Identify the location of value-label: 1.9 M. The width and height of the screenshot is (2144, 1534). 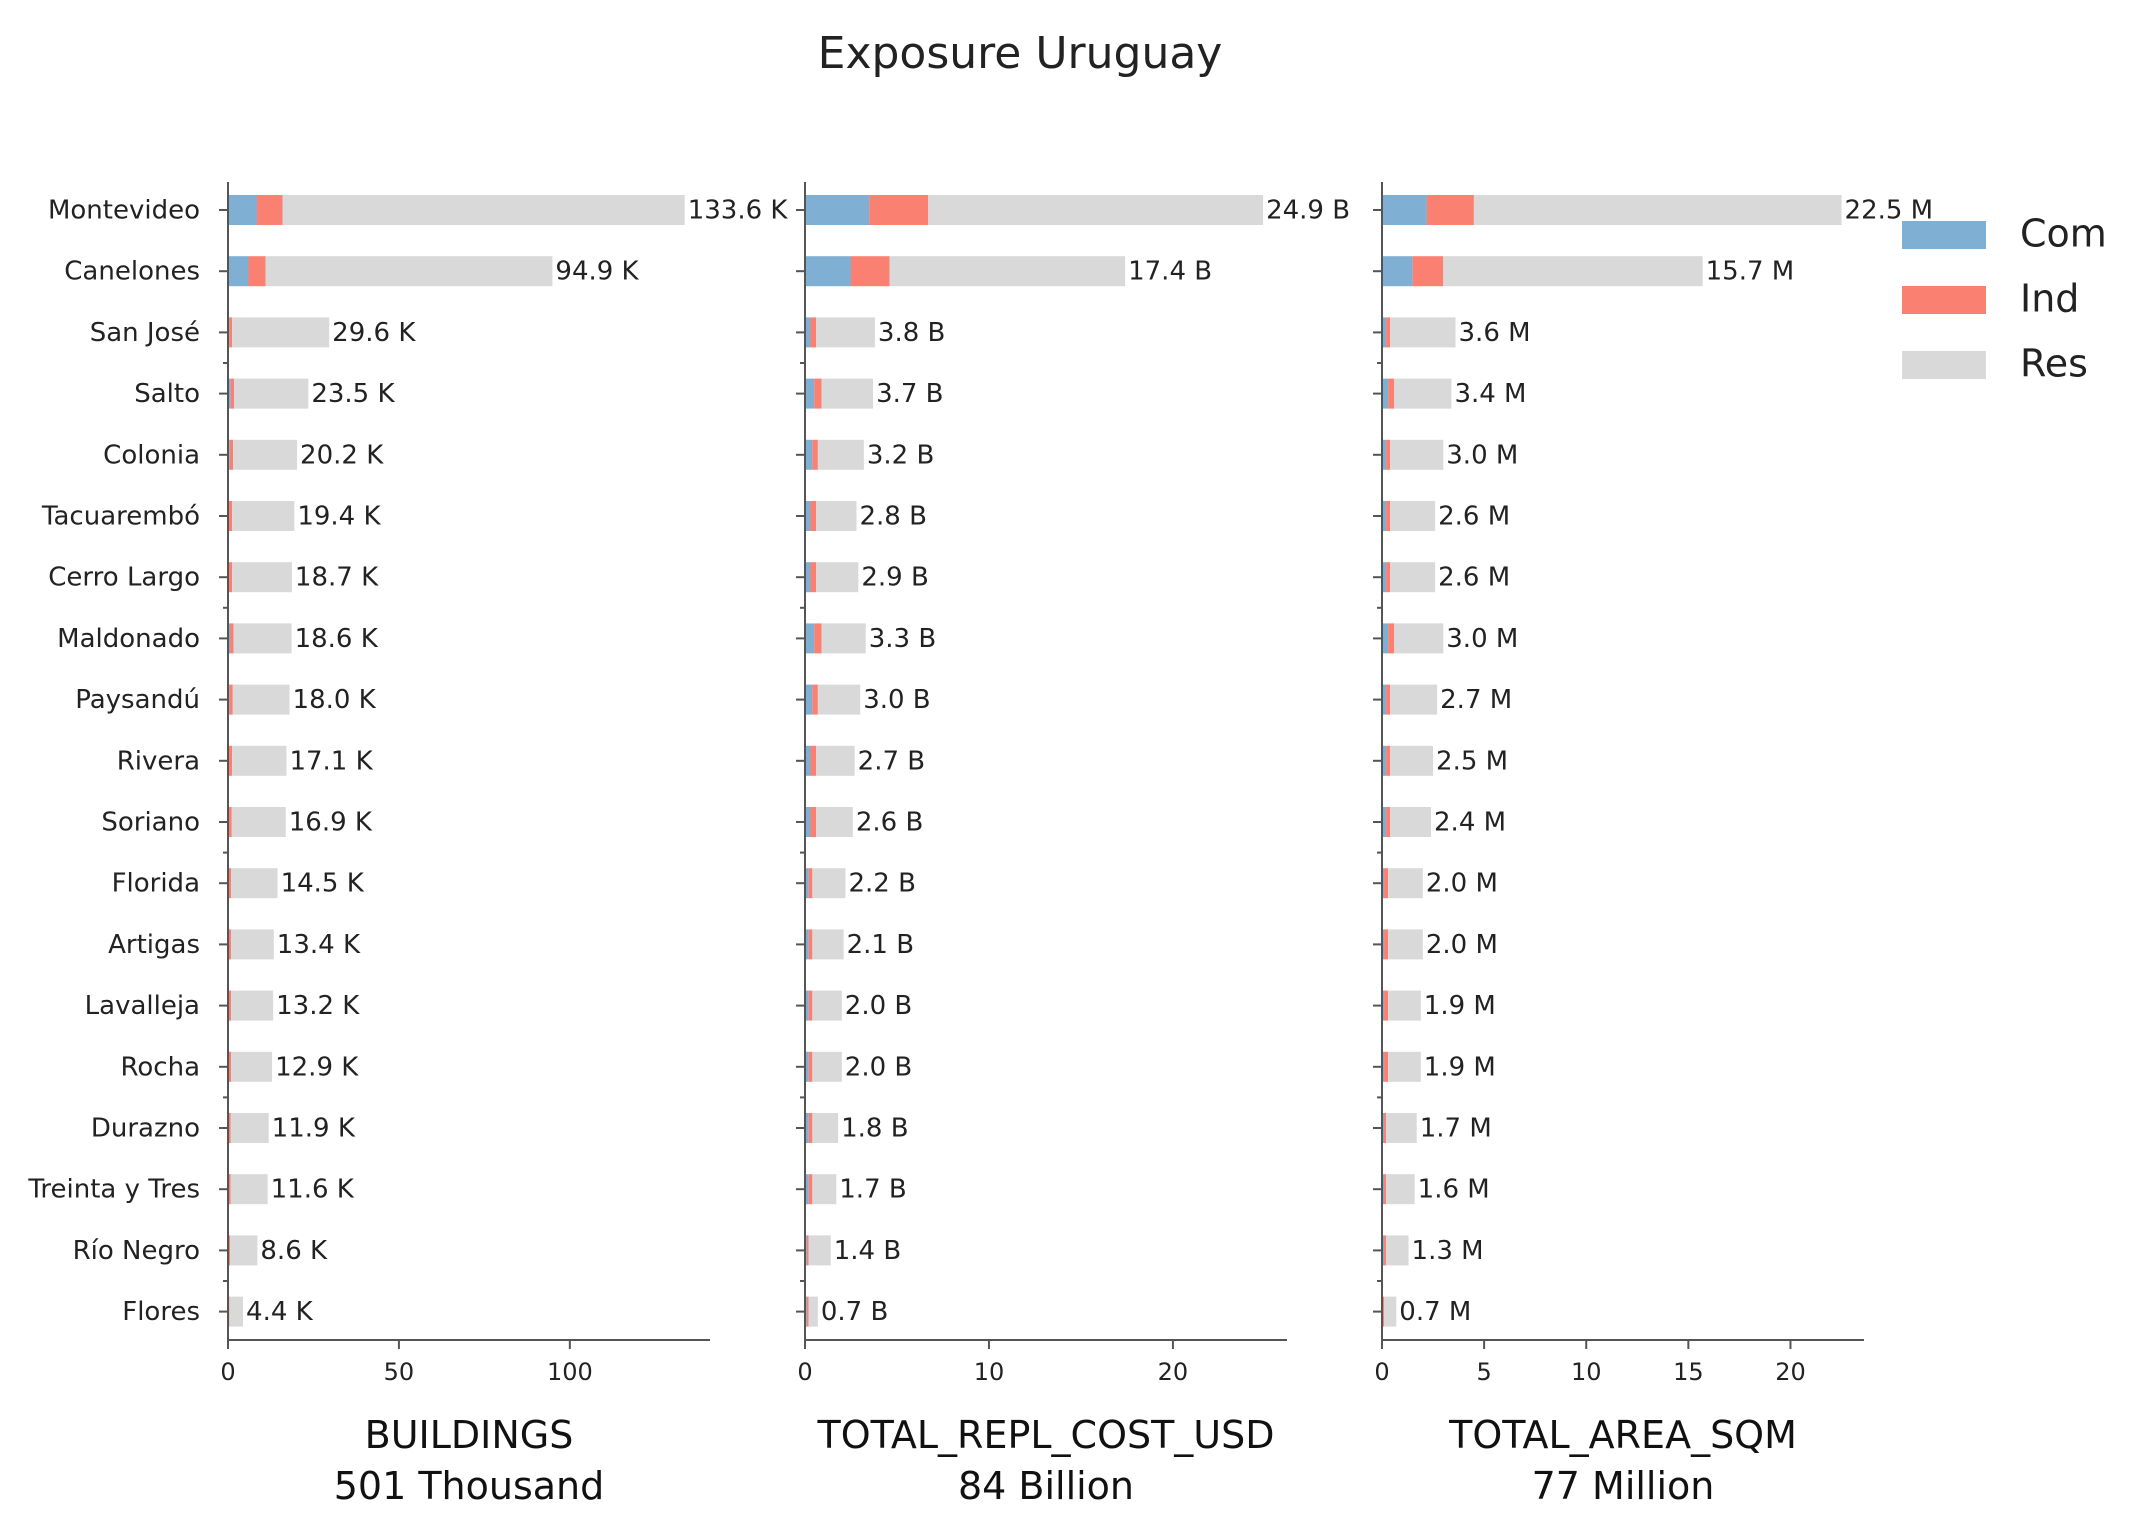
(1460, 1006).